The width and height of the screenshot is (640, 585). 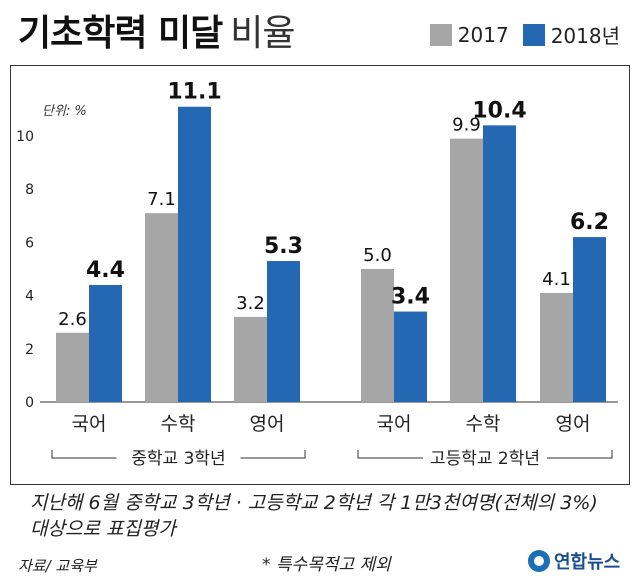 What do you see at coordinates (29, 403) in the screenshot?
I see `y-tick-label: 0` at bounding box center [29, 403].